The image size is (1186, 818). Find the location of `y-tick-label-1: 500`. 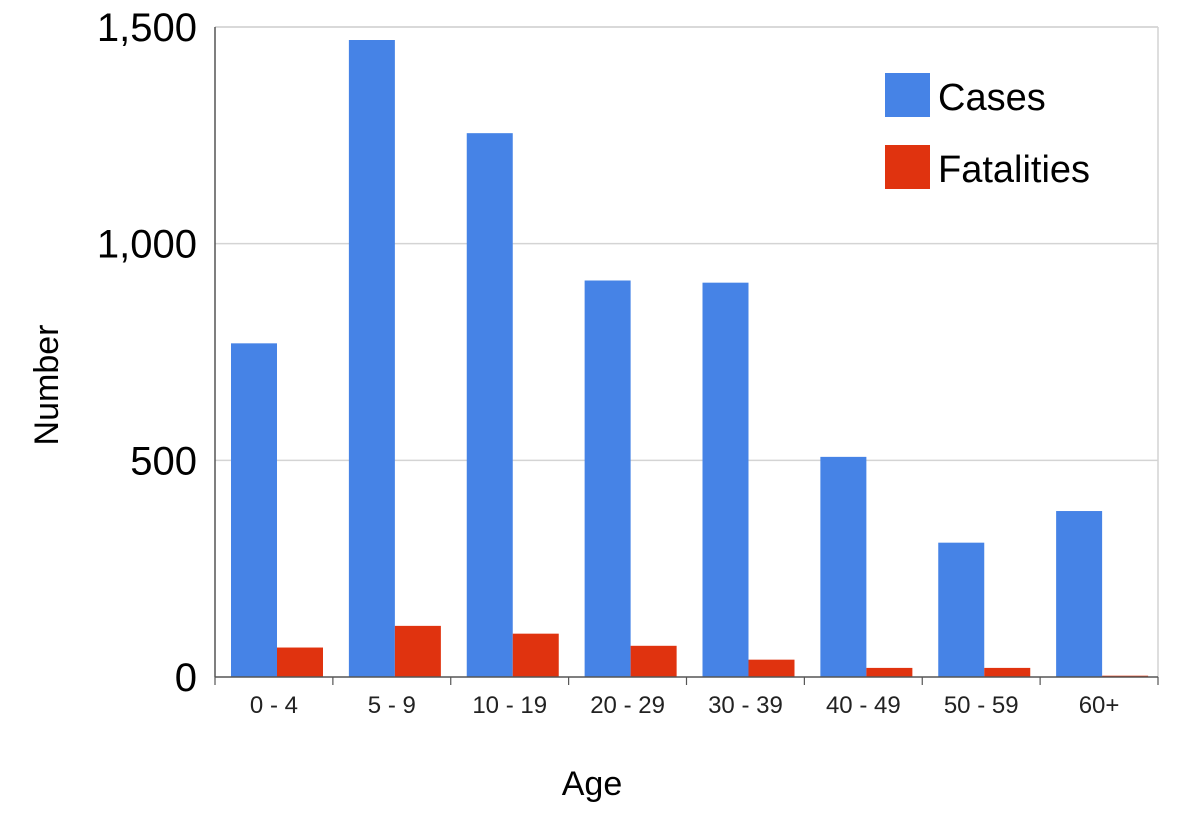

y-tick-label-1: 500 is located at coordinates (163, 461).